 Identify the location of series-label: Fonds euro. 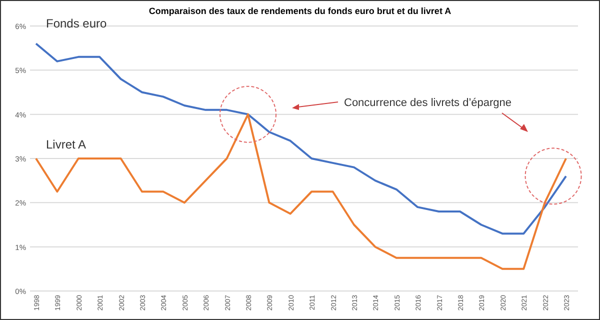
(77, 23).